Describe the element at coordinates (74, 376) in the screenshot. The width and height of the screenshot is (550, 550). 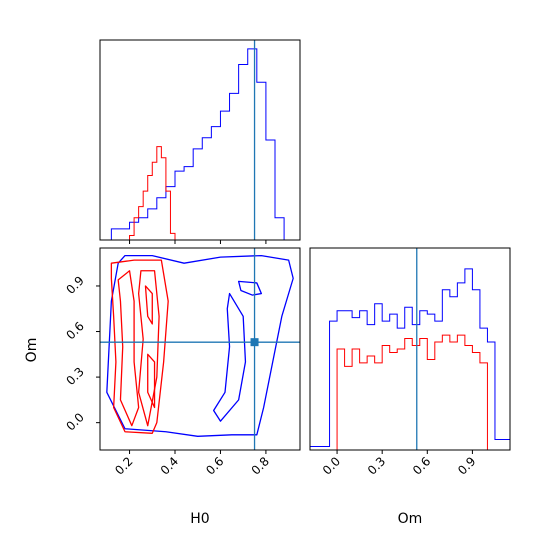
I see `y-tick-label: 0.3` at that location.